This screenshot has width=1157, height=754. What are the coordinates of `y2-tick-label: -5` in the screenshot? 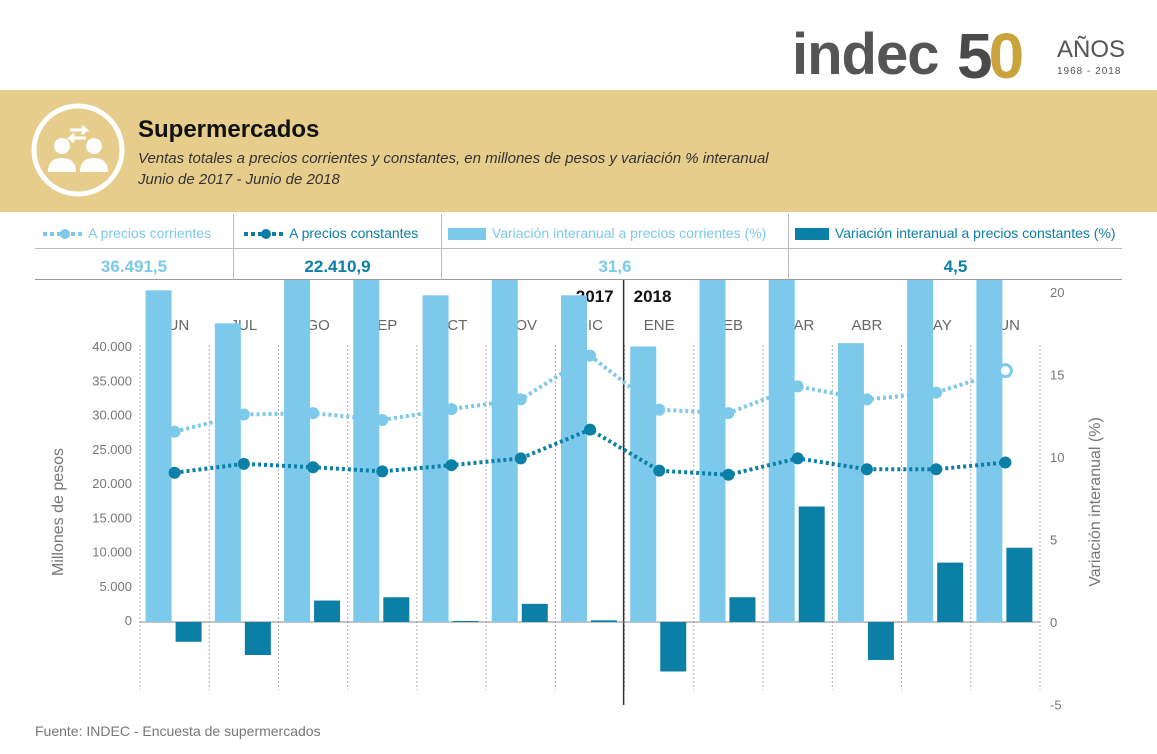 It's located at (1056, 705).